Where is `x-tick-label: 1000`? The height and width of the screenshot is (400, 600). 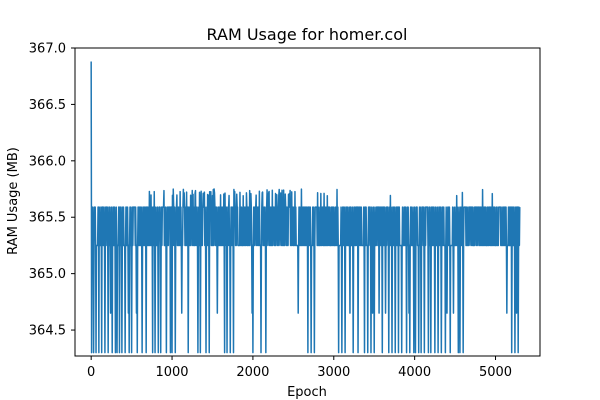
x-tick-label: 1000 is located at coordinates (171, 372).